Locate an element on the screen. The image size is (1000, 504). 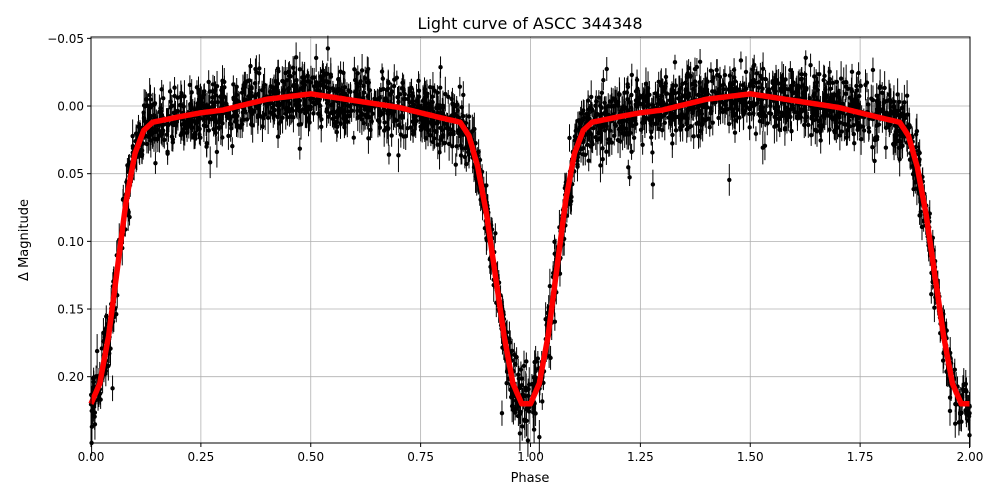
y-tick-label: 0.05 is located at coordinates (70, 174).